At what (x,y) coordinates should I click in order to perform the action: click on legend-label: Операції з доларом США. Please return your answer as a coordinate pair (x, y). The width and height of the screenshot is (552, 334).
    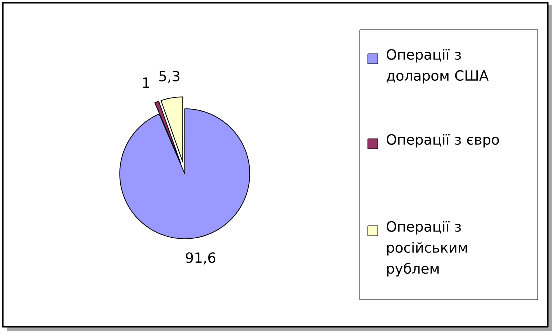
    Looking at the image, I should click on (437, 66).